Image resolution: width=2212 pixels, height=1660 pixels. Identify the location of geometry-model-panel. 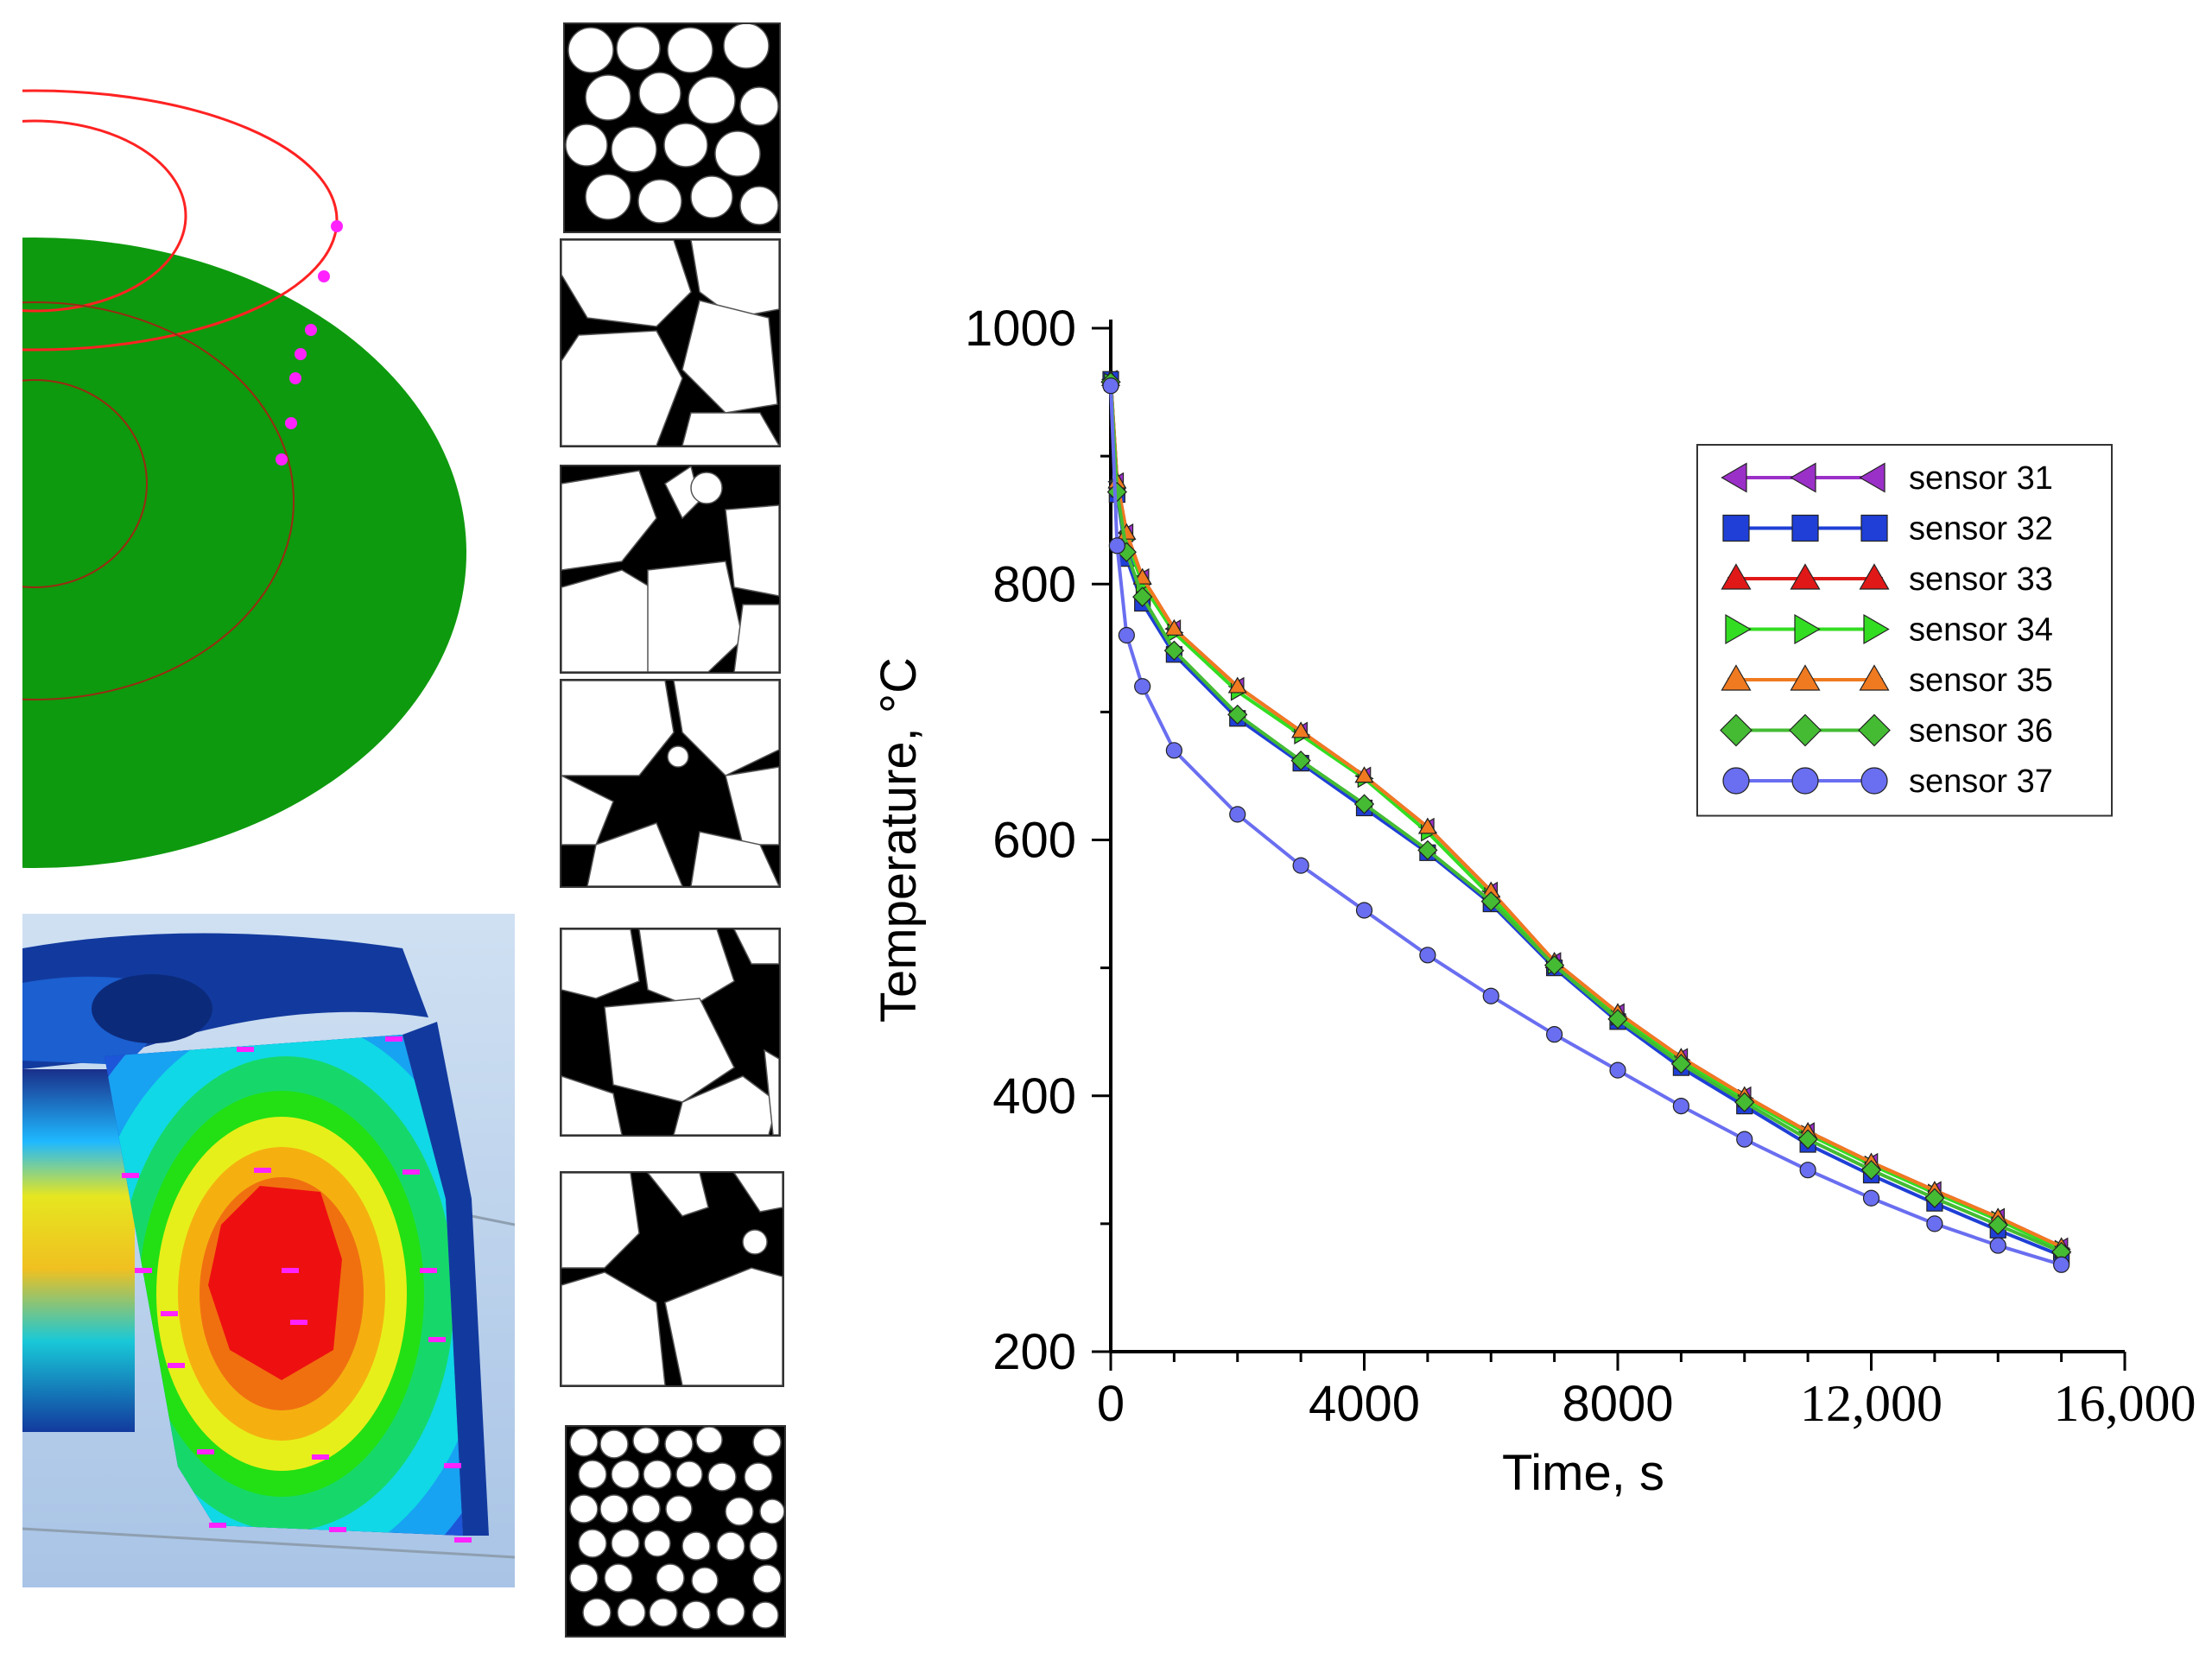
(244, 479).